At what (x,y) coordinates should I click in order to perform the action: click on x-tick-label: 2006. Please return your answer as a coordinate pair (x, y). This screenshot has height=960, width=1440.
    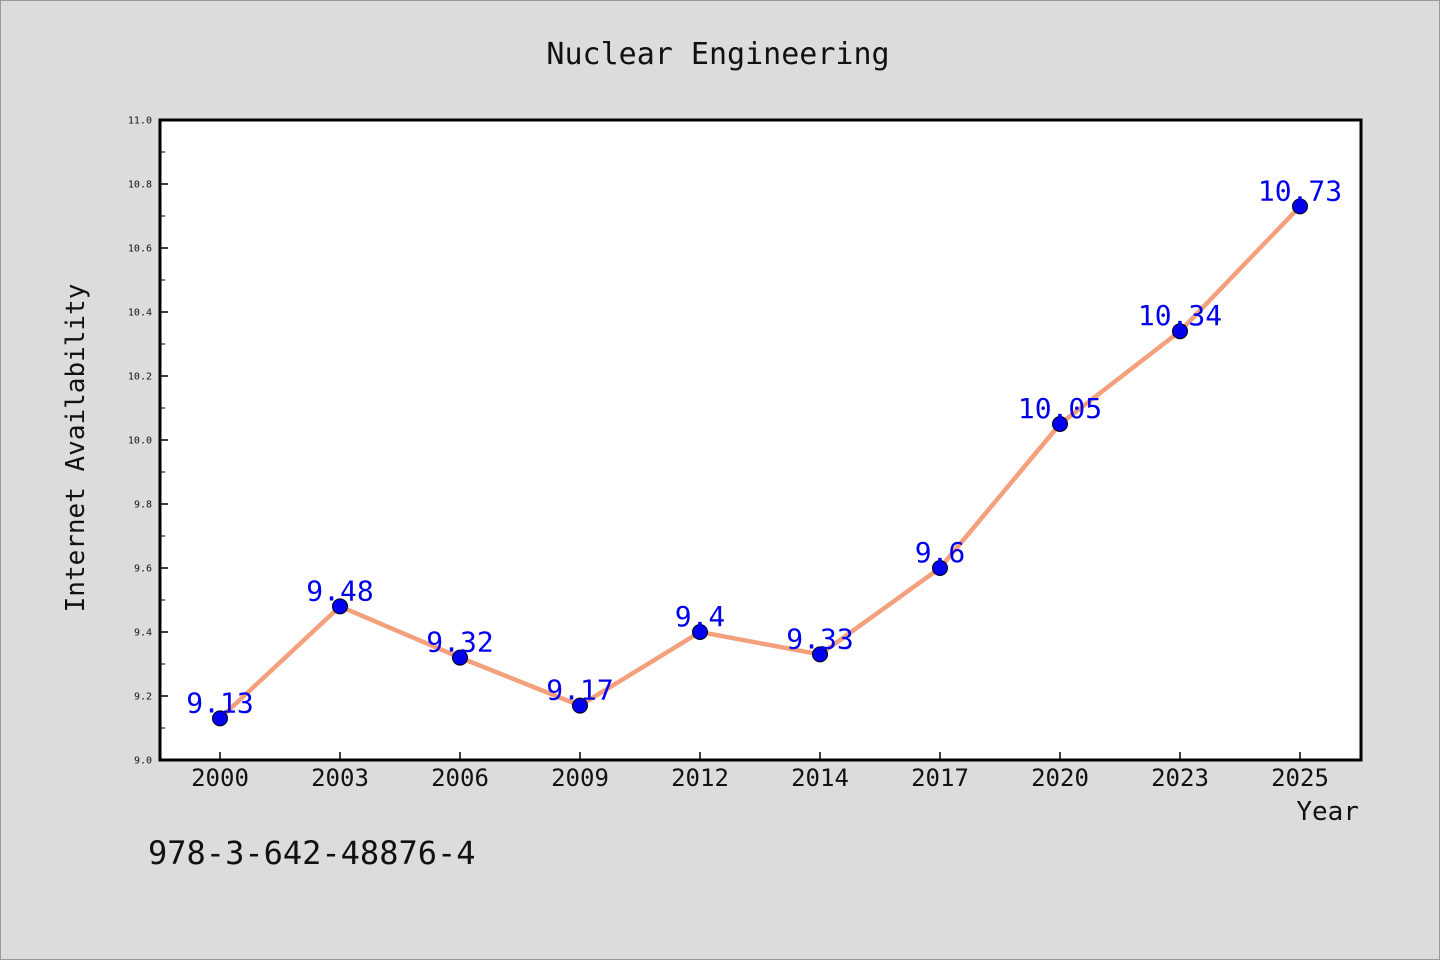
    Looking at the image, I should click on (460, 778).